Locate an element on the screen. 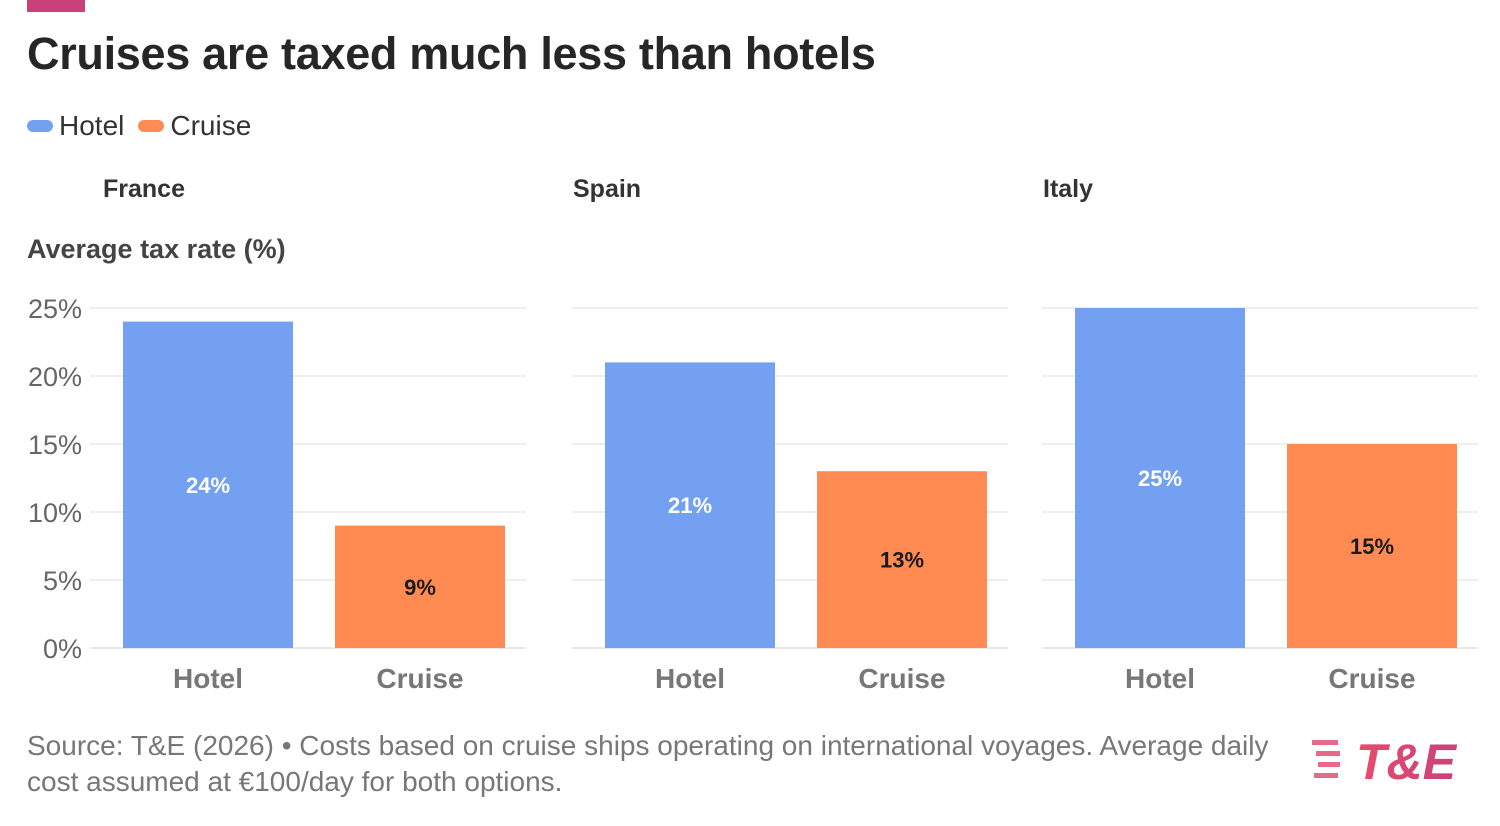  legend-label-cruise: Cruise is located at coordinates (211, 125).